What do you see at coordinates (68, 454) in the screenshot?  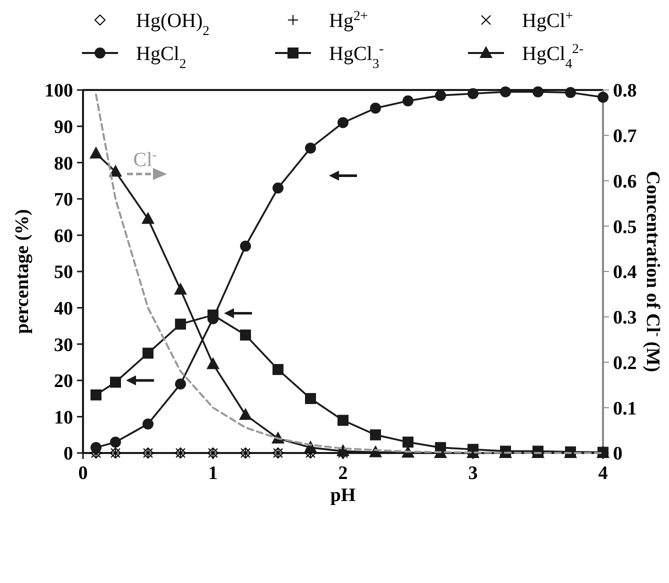 I see `y-tick-label: 0` at bounding box center [68, 454].